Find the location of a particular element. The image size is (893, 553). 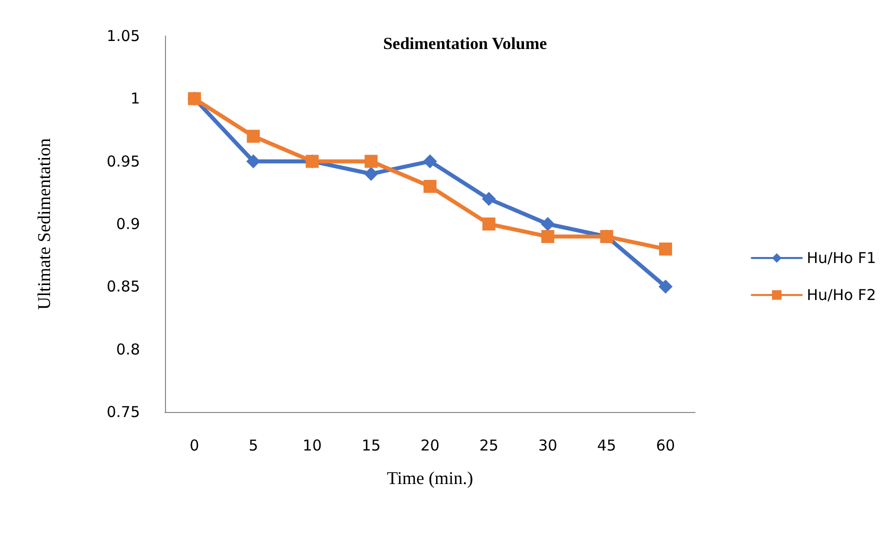

y-tick-label: 0.75 is located at coordinates (123, 412).